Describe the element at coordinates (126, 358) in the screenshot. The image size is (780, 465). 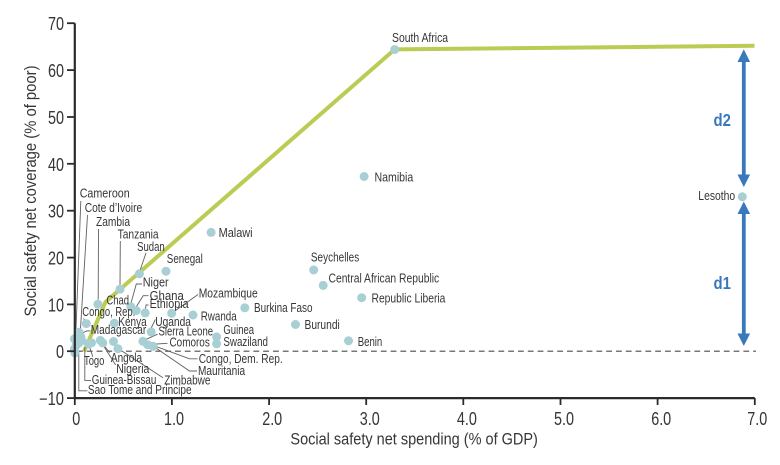
I see `svg-text: Angola` at that location.